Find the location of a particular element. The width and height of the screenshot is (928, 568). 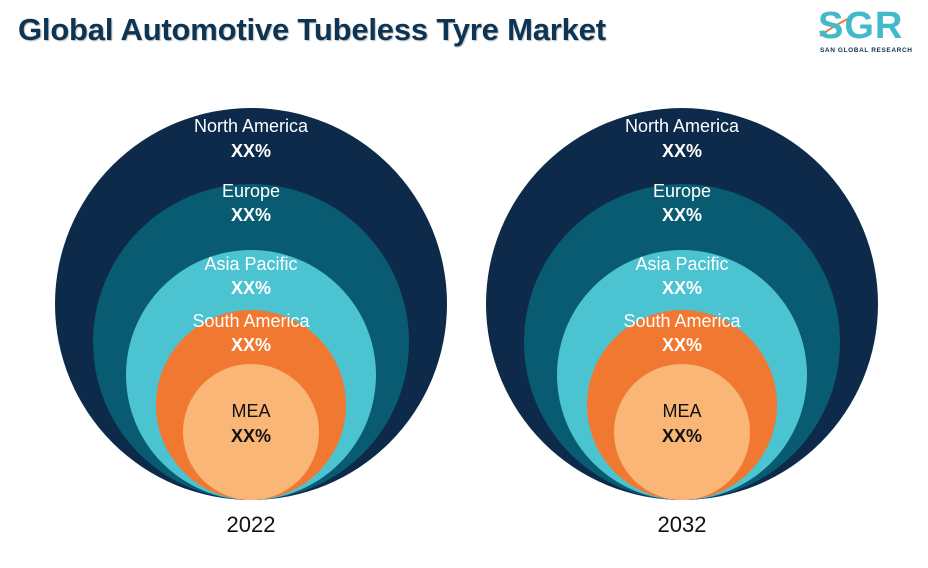

logo-text: SGR is located at coordinates (861, 26).